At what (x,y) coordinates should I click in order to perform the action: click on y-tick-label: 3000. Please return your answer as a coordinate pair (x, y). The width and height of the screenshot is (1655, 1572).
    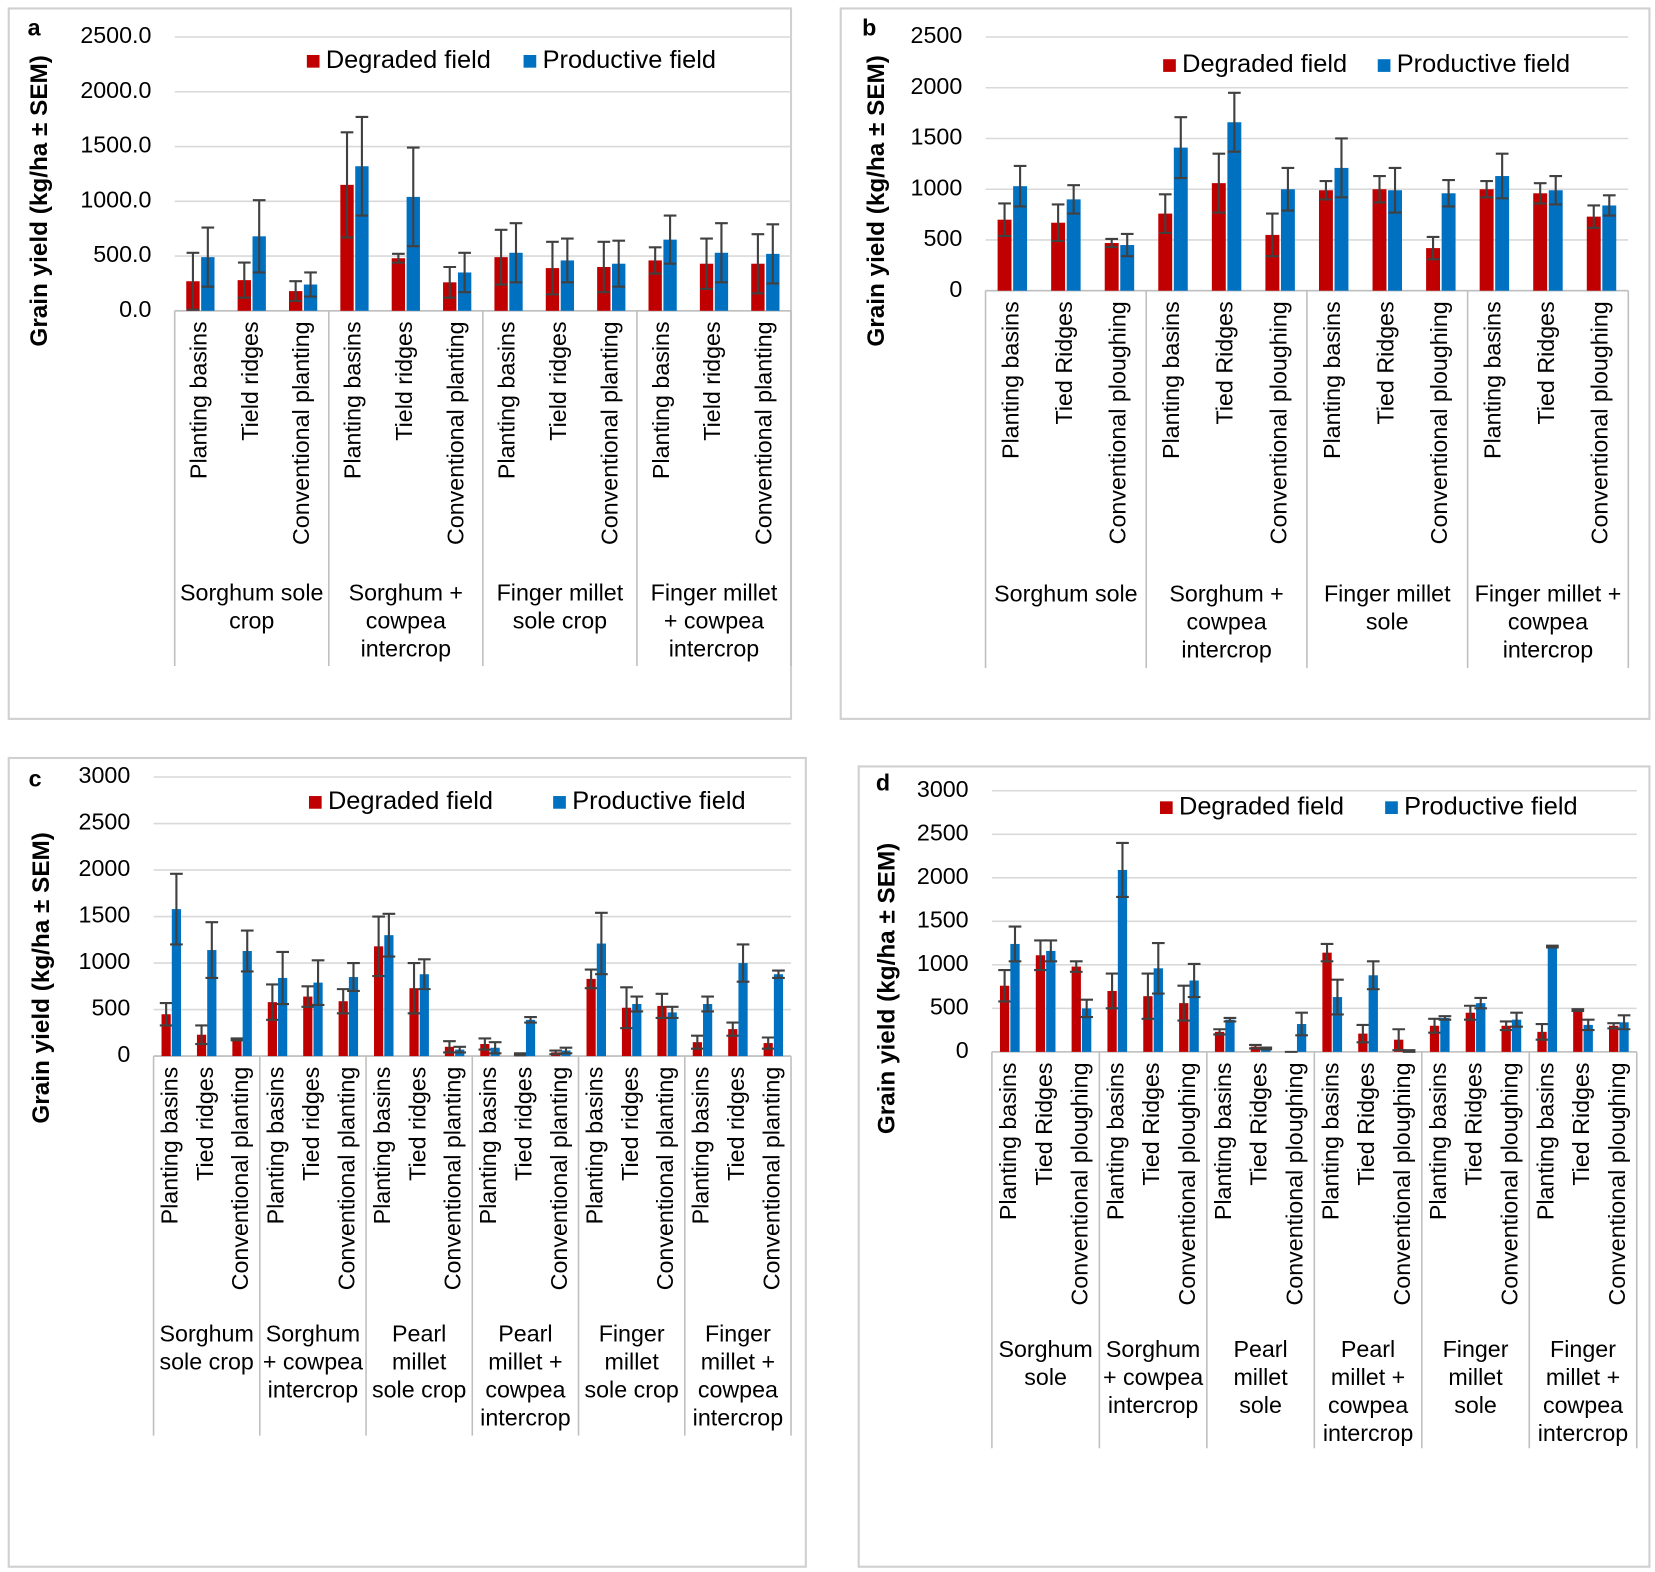
    Looking at the image, I should click on (105, 775).